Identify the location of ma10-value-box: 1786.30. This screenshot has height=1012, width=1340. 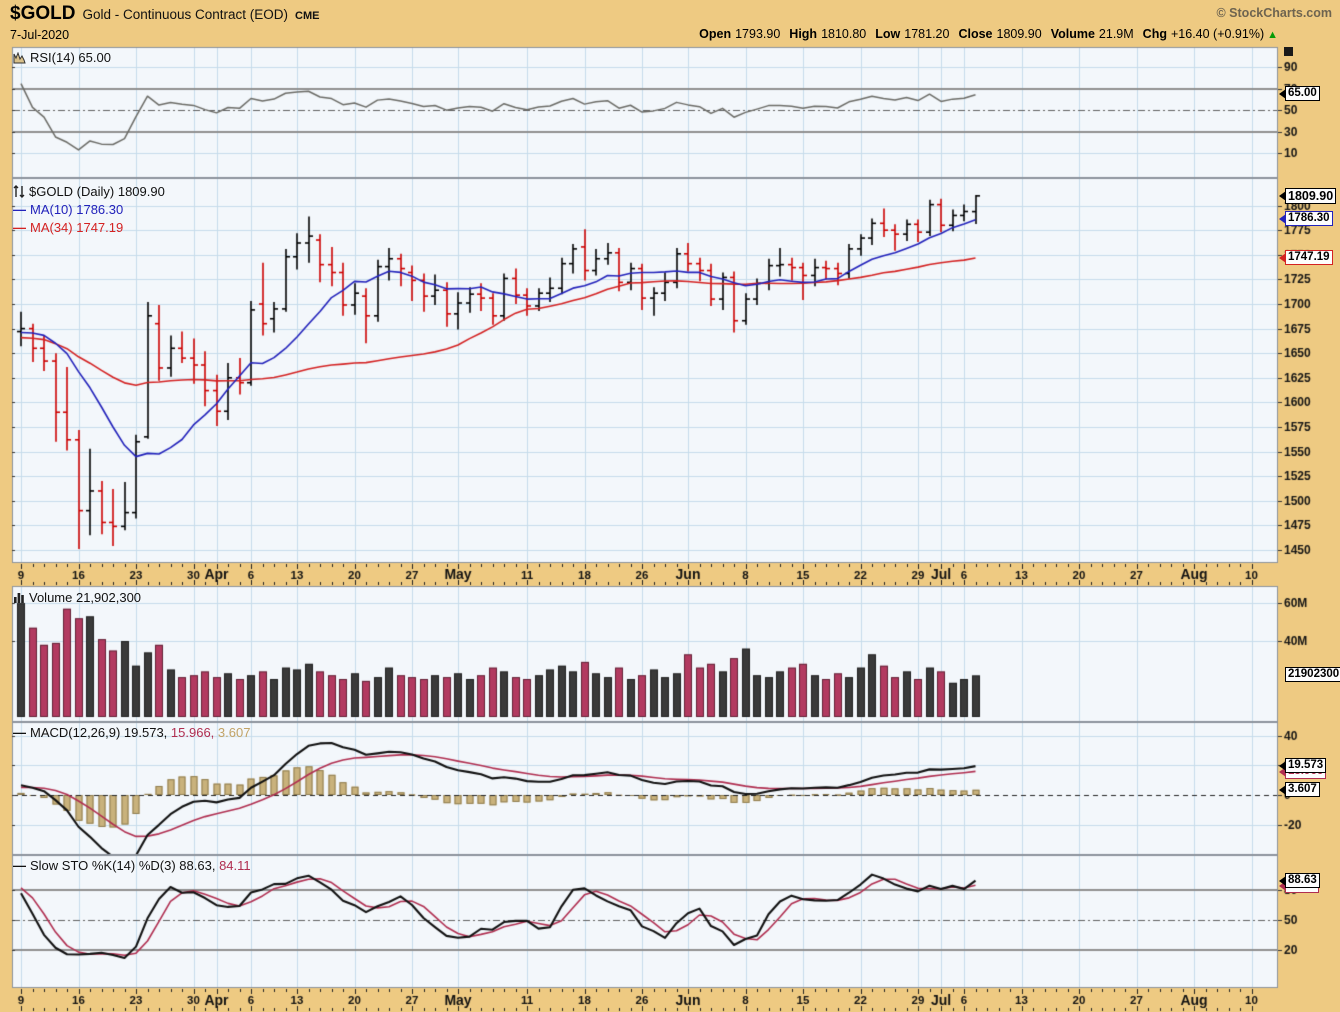
(1306, 218).